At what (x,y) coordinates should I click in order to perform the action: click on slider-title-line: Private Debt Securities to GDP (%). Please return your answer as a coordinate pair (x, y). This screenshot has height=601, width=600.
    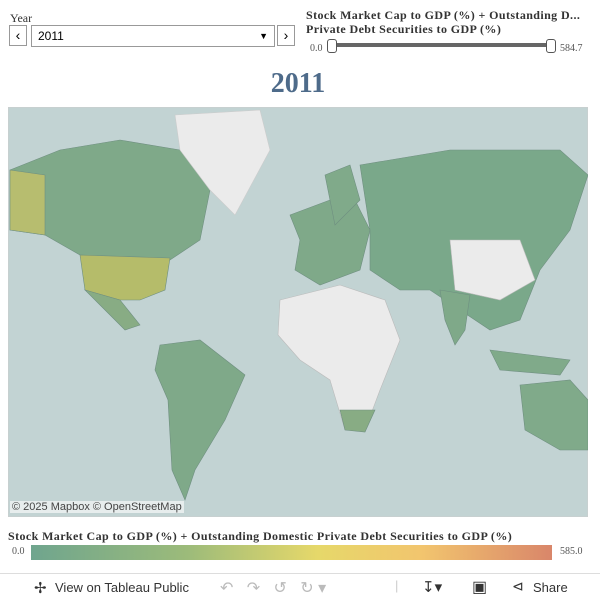
    Looking at the image, I should click on (404, 29).